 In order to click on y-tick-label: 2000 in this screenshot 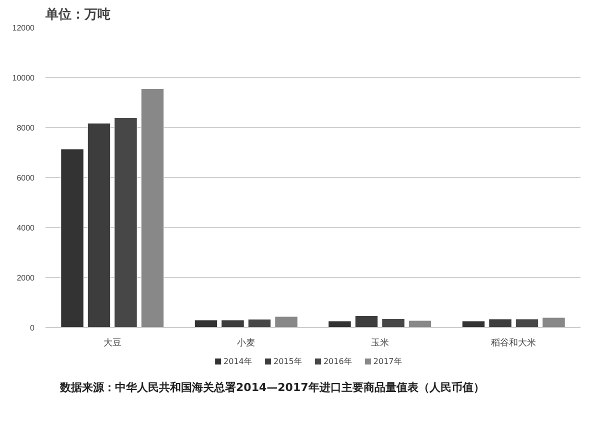, I will do `click(26, 278)`.